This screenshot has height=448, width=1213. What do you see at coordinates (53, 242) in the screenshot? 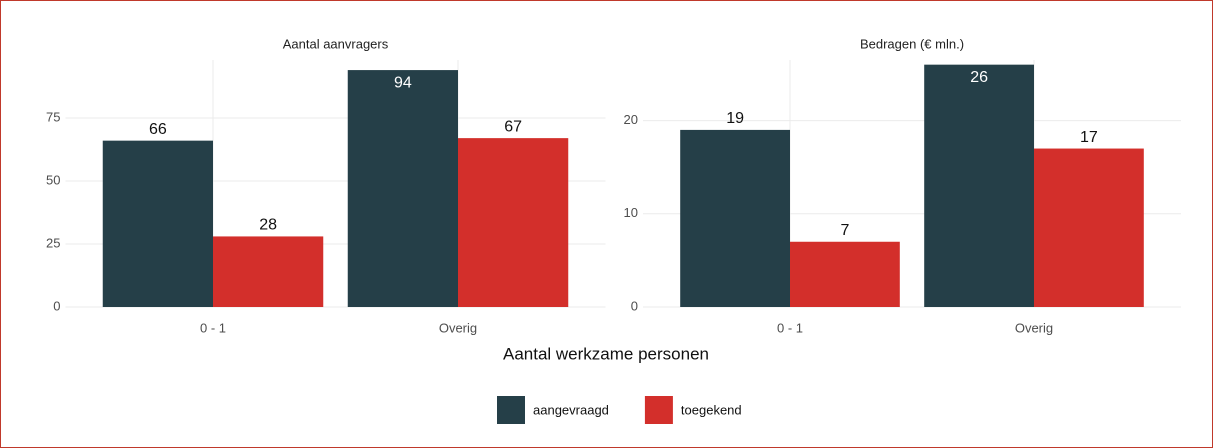
I see `y-tick-label: 25` at bounding box center [53, 242].